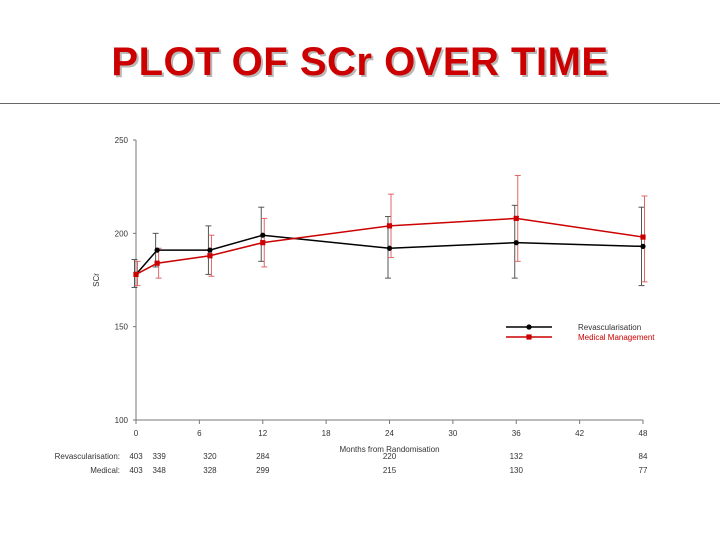  Describe the element at coordinates (517, 470) in the screenshot. I see `risk-table-cell: 130` at that location.